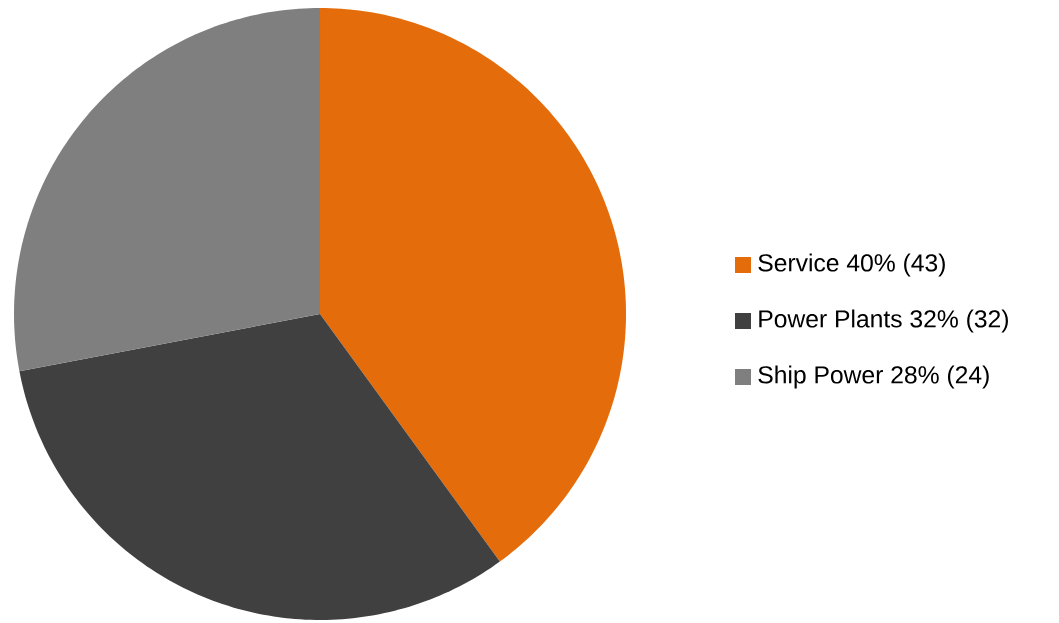  Describe the element at coordinates (873, 377) in the screenshot. I see `legend-label: Ship Power 28% (24)` at that location.